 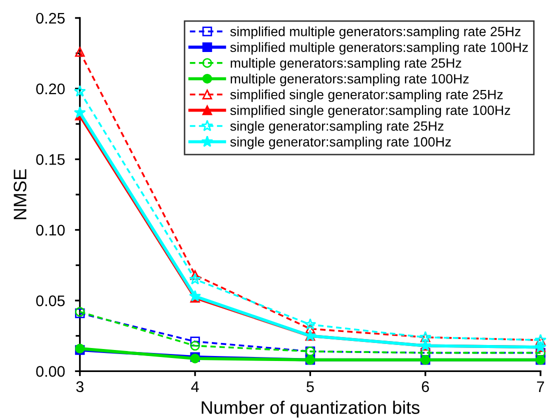 What do you see at coordinates (340, 143) in the screenshot?
I see `legend-label: single generator:sampling rate 100Hz` at bounding box center [340, 143].